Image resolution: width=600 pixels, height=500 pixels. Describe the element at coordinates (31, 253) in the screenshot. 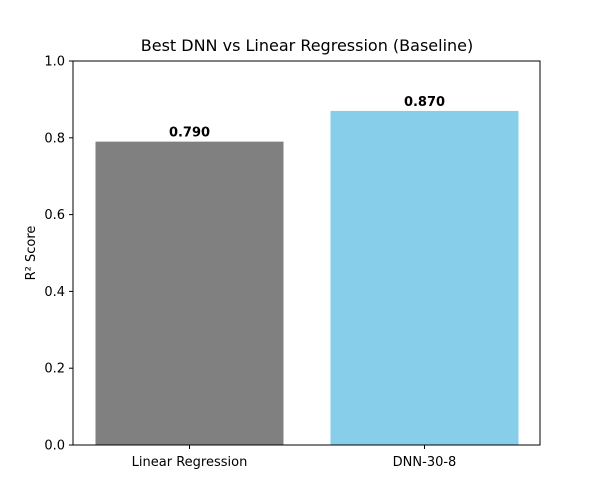

I see `y-axis-label: R² Score` at that location.